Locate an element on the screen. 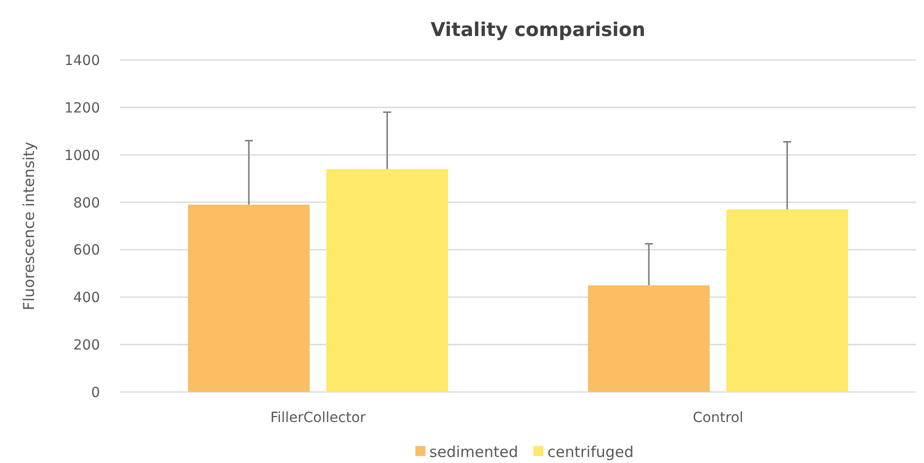  y-tick-label: 600 is located at coordinates (86, 250).